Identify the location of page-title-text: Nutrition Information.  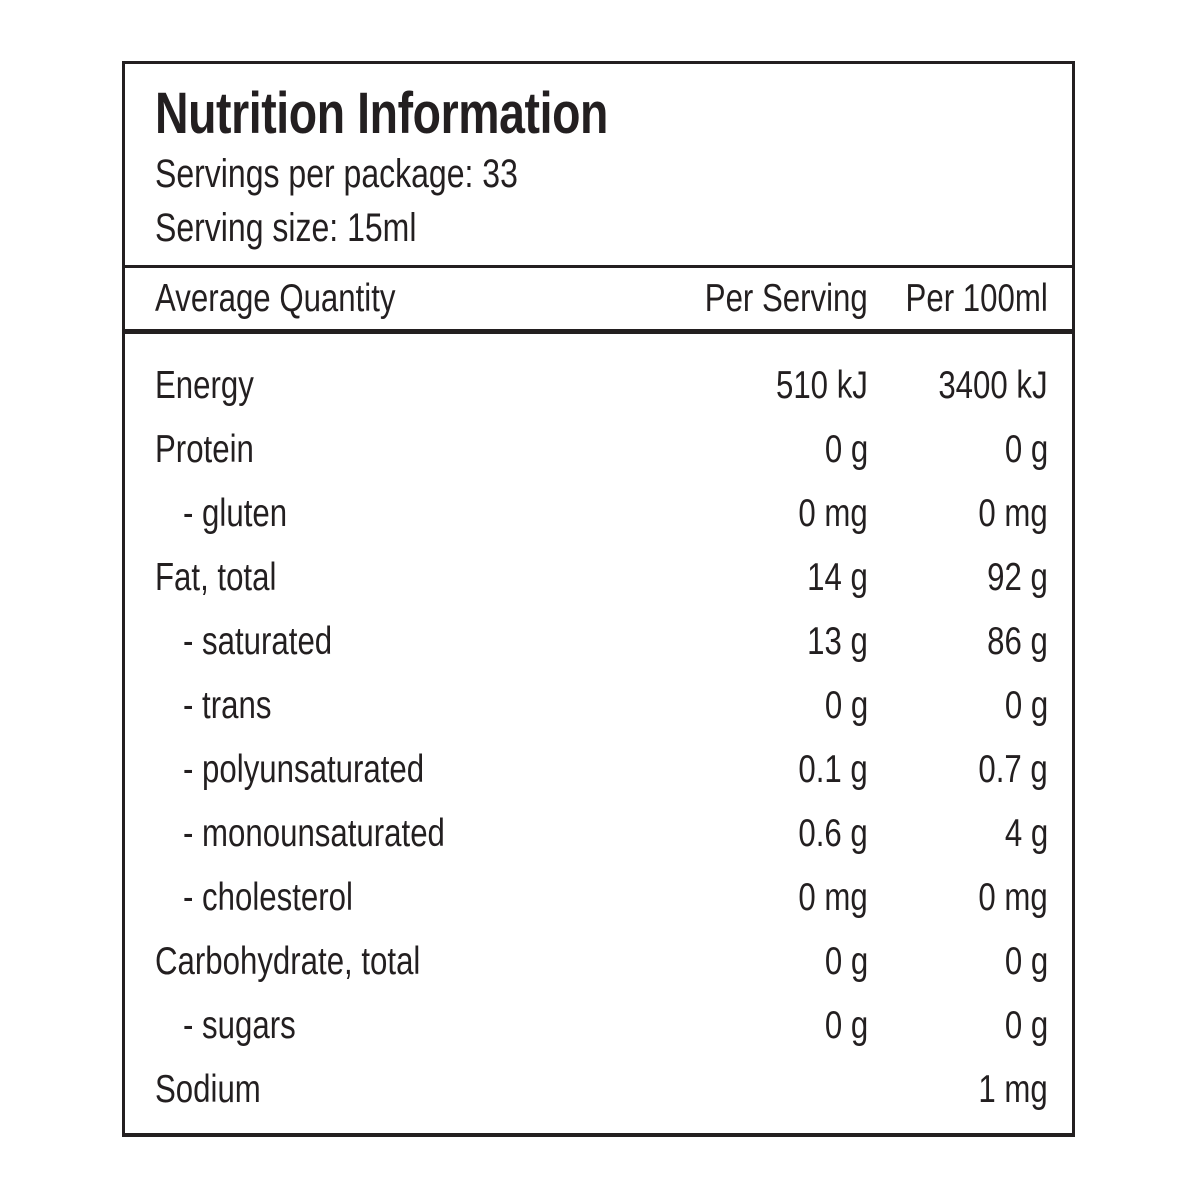
(381, 113).